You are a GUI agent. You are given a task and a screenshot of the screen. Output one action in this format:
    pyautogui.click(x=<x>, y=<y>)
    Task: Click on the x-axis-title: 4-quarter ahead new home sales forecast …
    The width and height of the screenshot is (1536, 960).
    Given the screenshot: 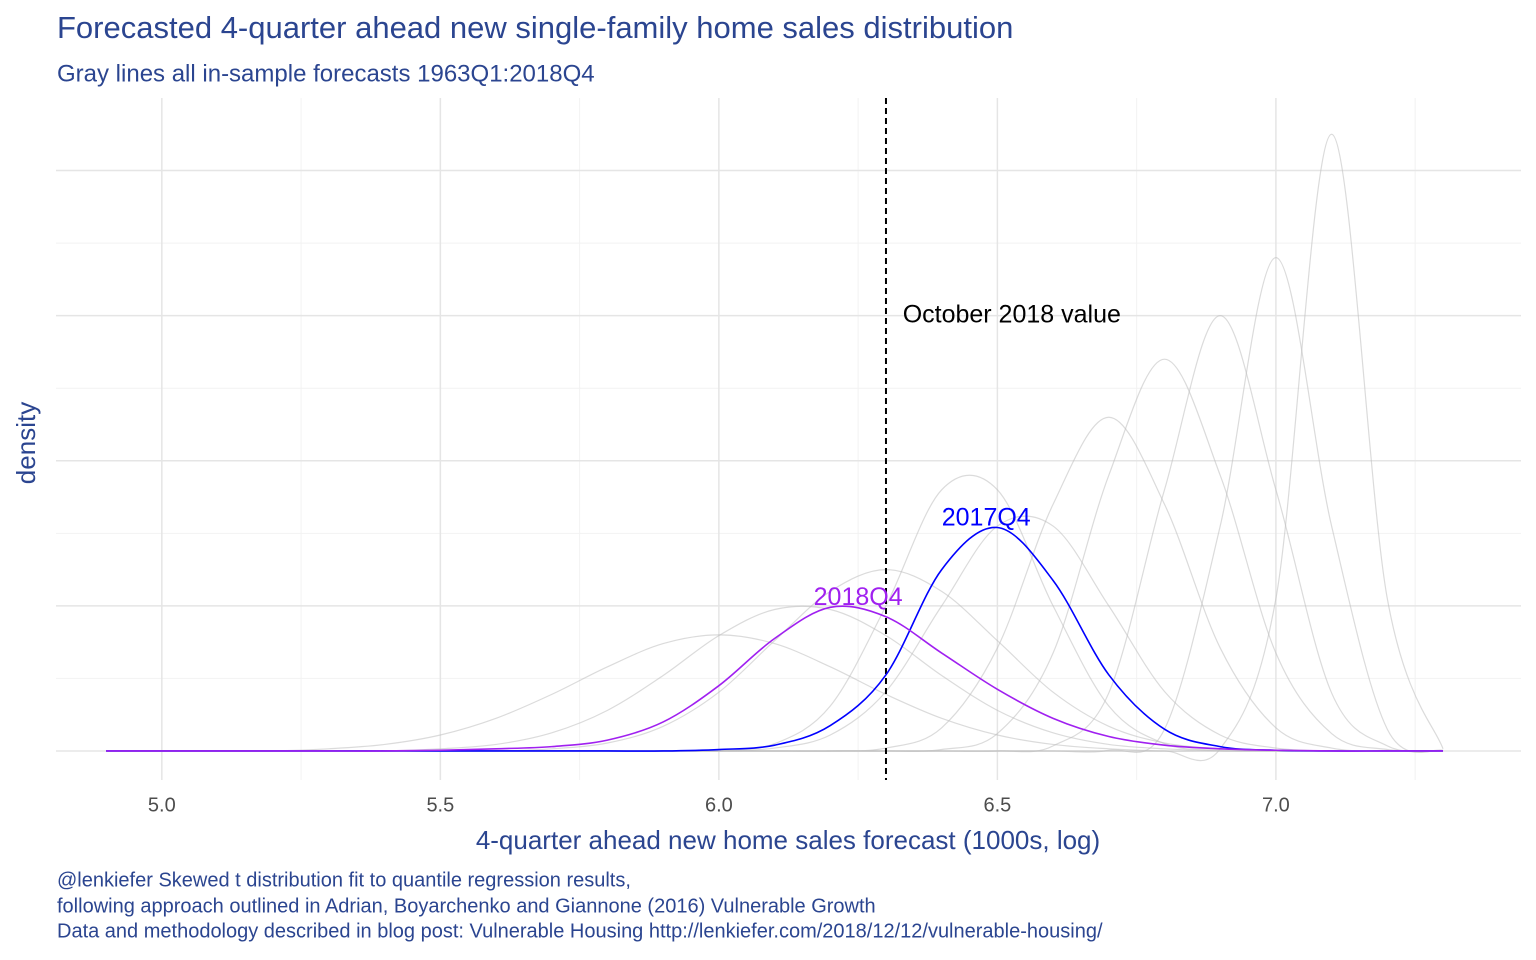 What is the action you would take?
    pyautogui.click(x=788, y=840)
    